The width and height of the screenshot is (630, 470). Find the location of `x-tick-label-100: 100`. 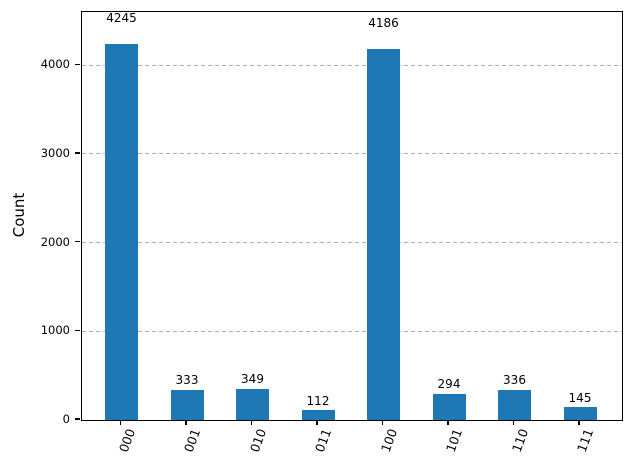

x-tick-label-100: 100 is located at coordinates (388, 440).